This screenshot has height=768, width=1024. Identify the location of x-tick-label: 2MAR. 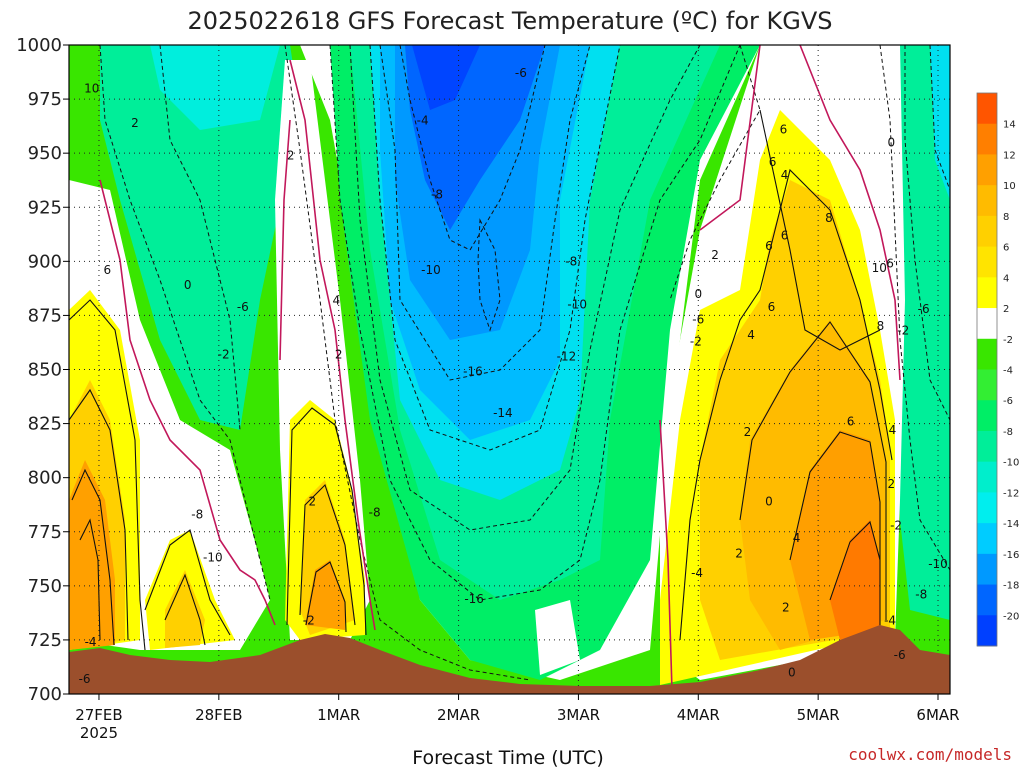
(458, 715).